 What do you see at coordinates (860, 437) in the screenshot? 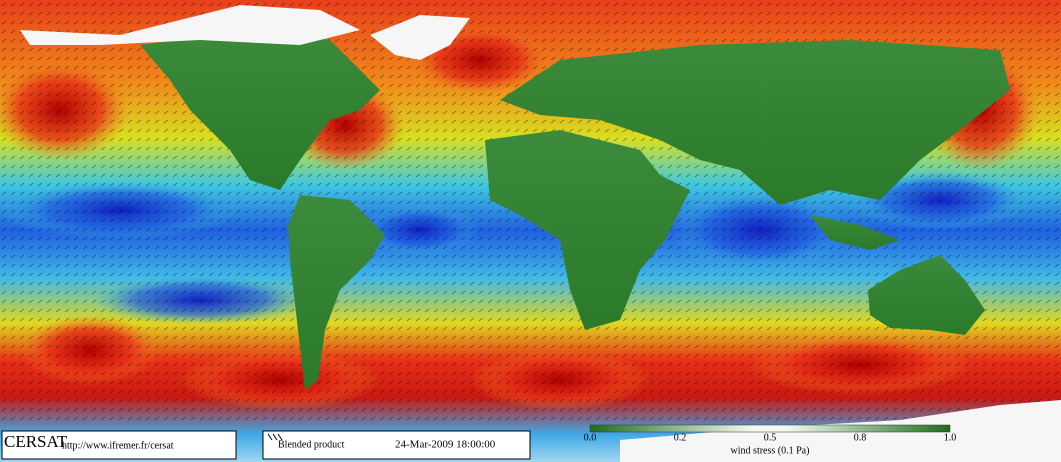
I see `colorbar-label: 0.8` at bounding box center [860, 437].